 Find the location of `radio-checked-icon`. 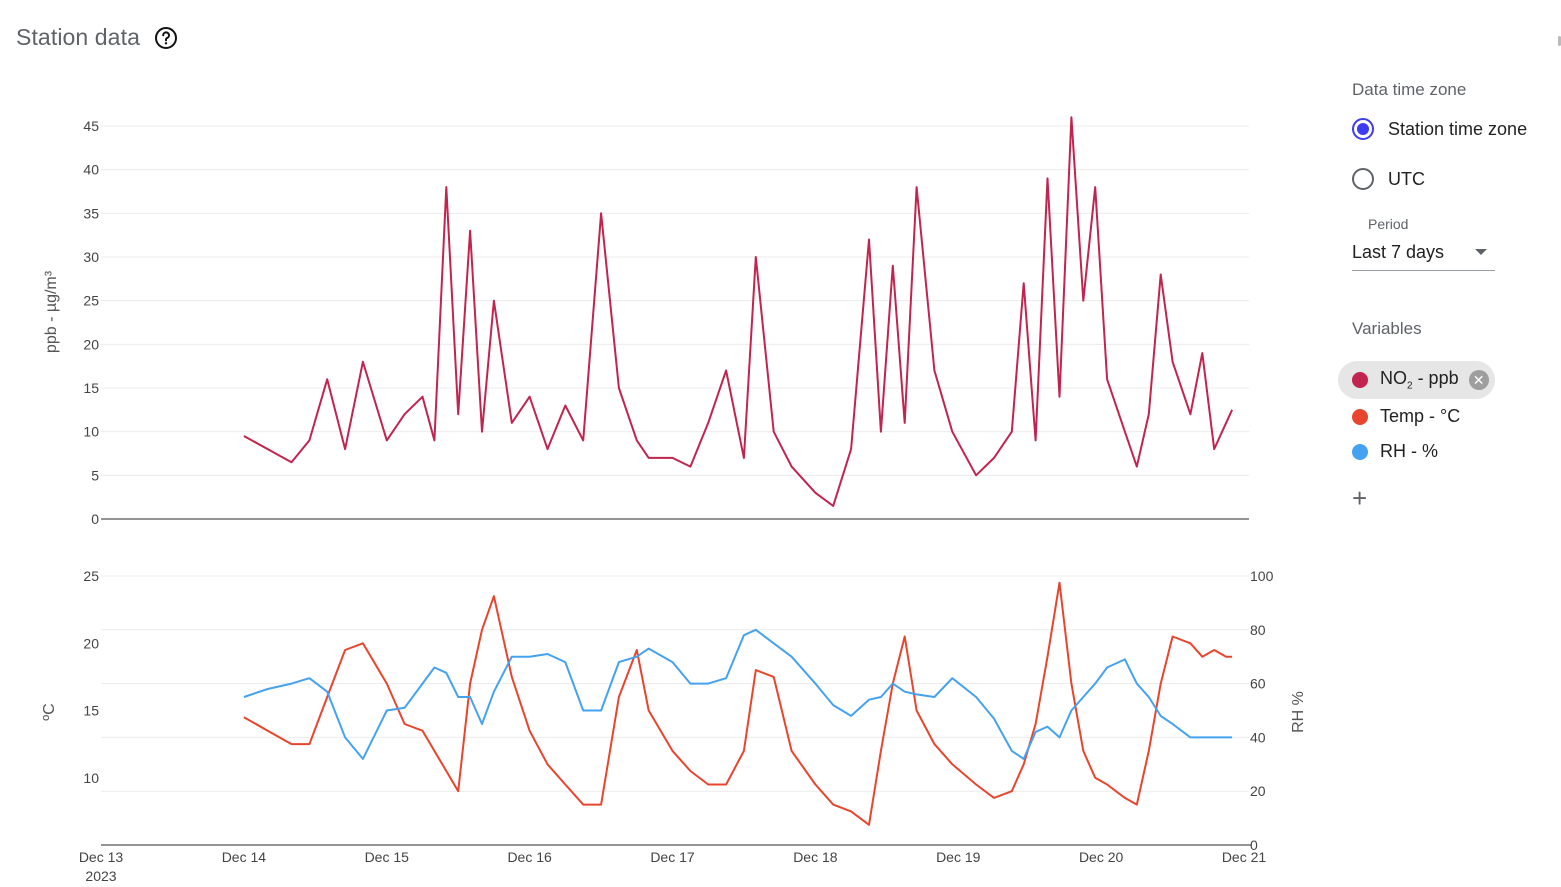

radio-checked-icon is located at coordinates (1363, 129).